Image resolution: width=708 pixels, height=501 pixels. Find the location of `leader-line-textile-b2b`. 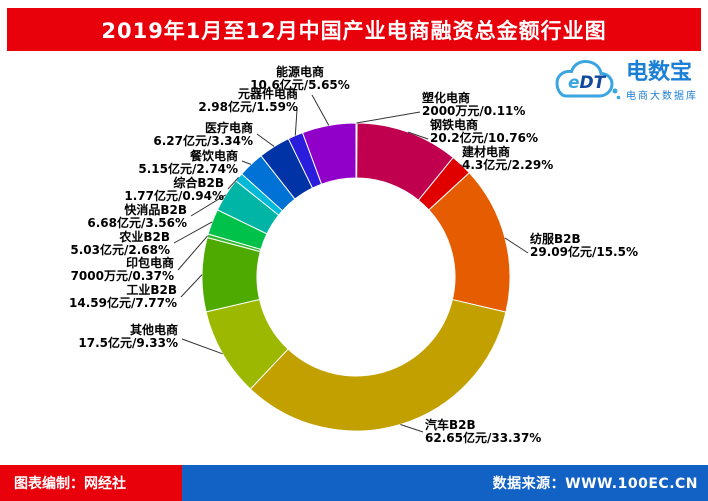

leader-line-textile-b2b is located at coordinates (516, 245).